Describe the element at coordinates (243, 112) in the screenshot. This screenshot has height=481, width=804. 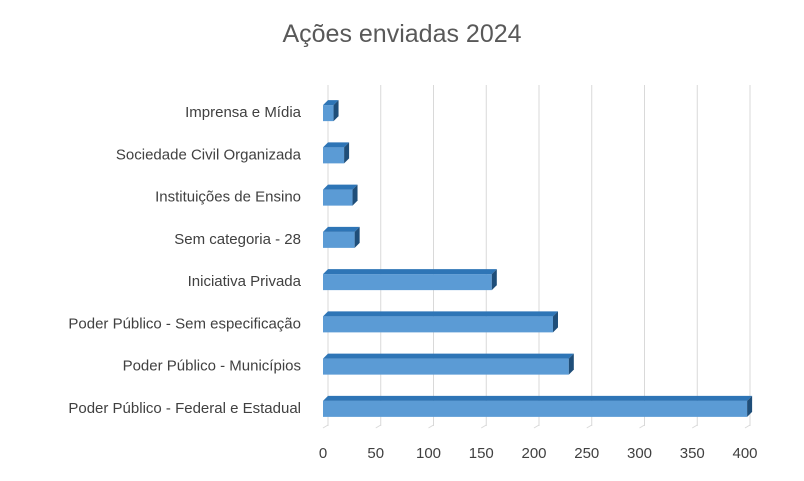
I see `category-label: Imprensa e Mídia` at that location.